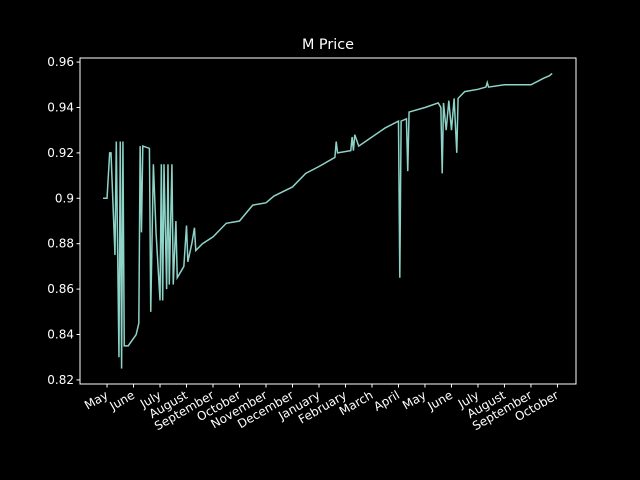 The height and width of the screenshot is (480, 640). Describe the element at coordinates (60, 335) in the screenshot. I see `y-tick-label: 0.84` at that location.